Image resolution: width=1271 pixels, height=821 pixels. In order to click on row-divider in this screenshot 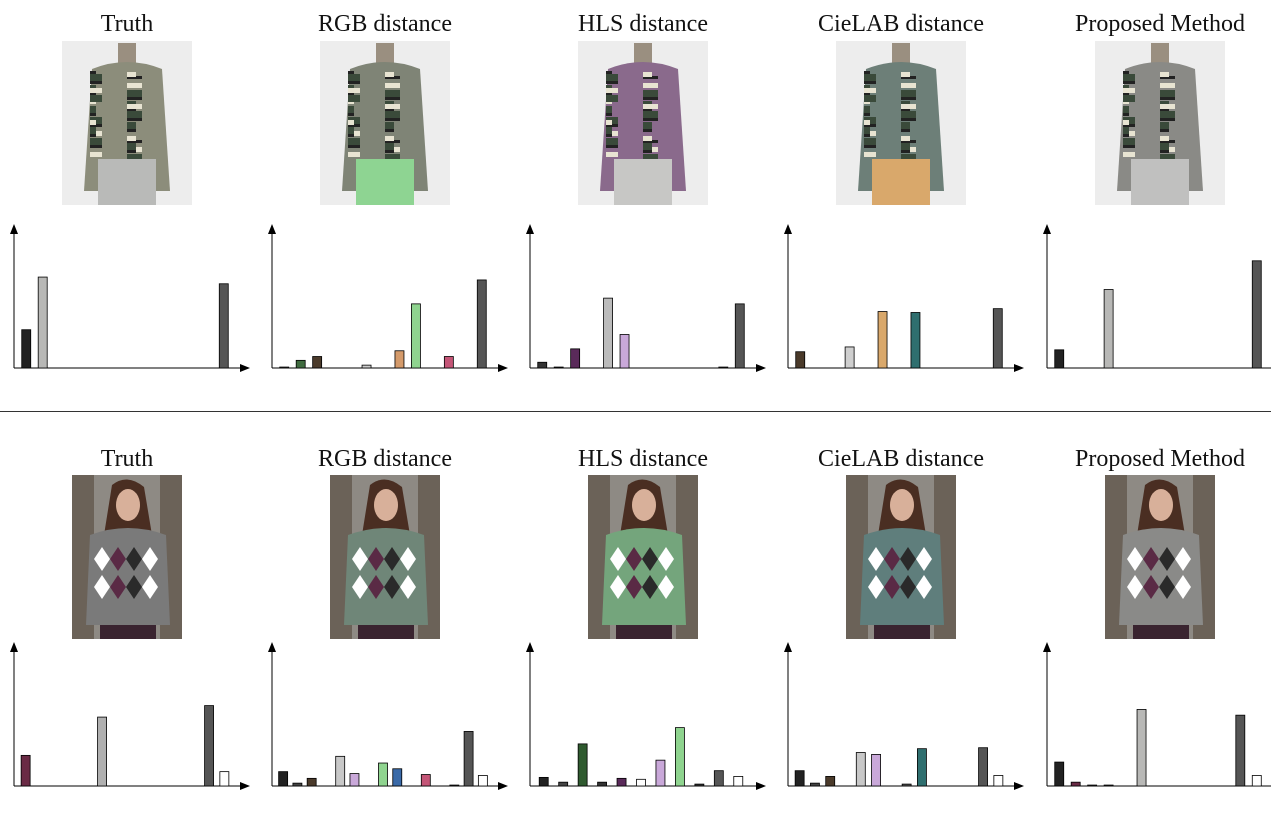, I will do `click(635, 411)`.